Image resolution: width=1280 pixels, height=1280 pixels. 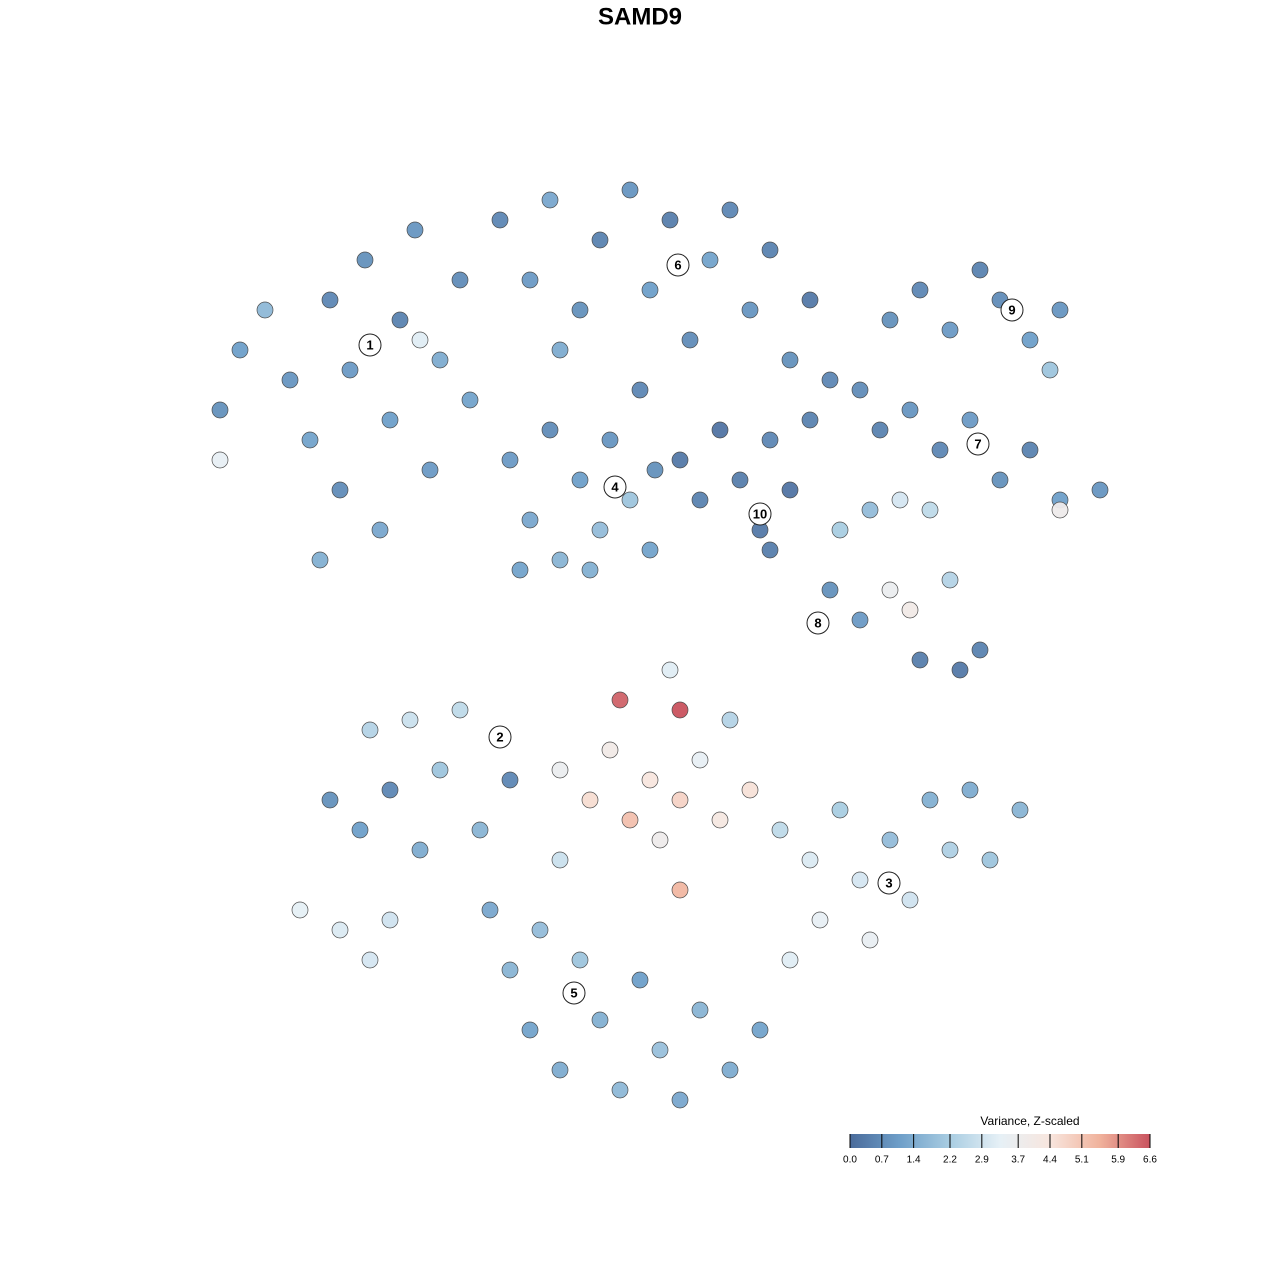 What do you see at coordinates (573, 992) in the screenshot?
I see `cluster-label: 5` at bounding box center [573, 992].